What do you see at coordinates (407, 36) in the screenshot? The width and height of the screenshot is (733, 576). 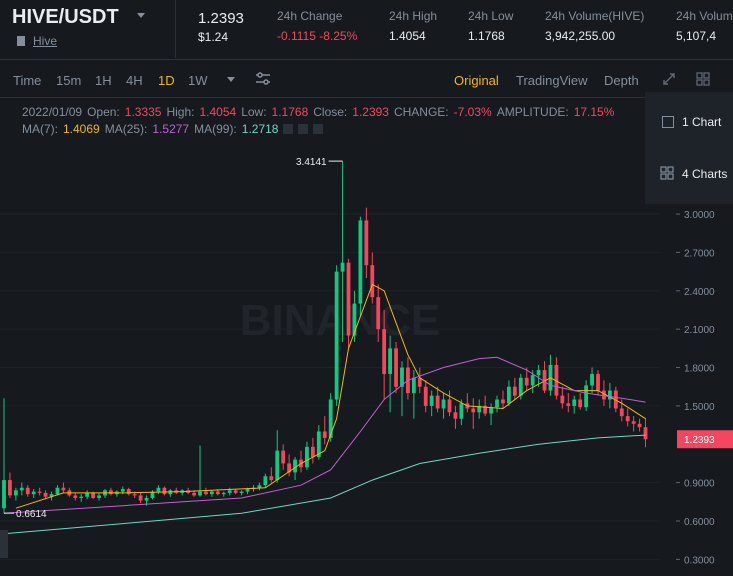 I see `stat-value: 1.4054` at bounding box center [407, 36].